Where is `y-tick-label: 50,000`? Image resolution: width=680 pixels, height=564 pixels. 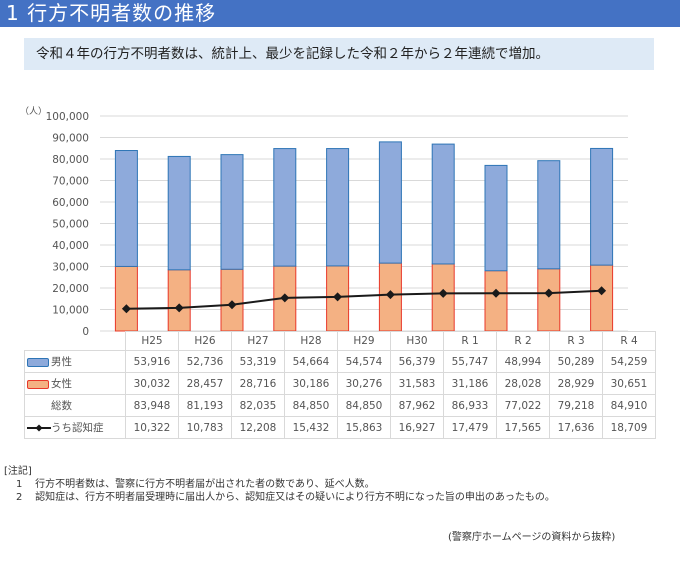
y-tick-label: 50,000 is located at coordinates (70, 225).